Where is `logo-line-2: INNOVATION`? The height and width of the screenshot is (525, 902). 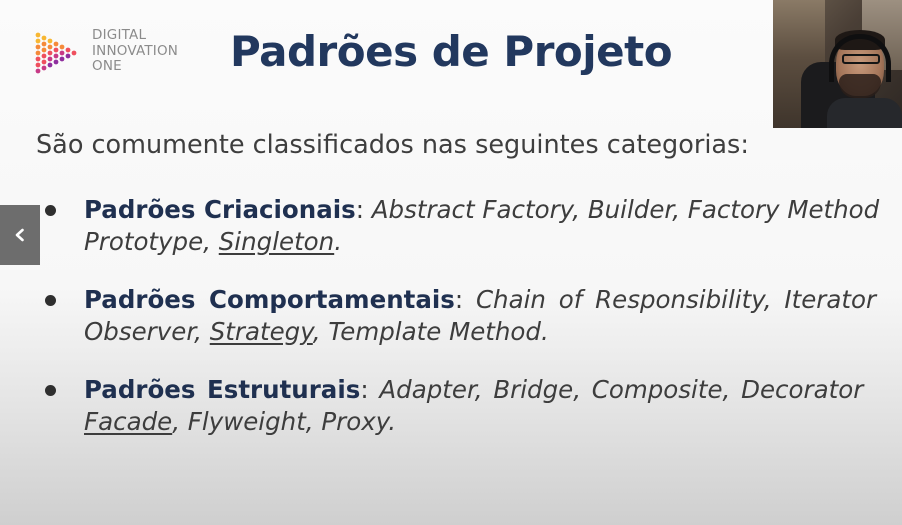
logo-line-2: INNOVATION is located at coordinates (135, 50).